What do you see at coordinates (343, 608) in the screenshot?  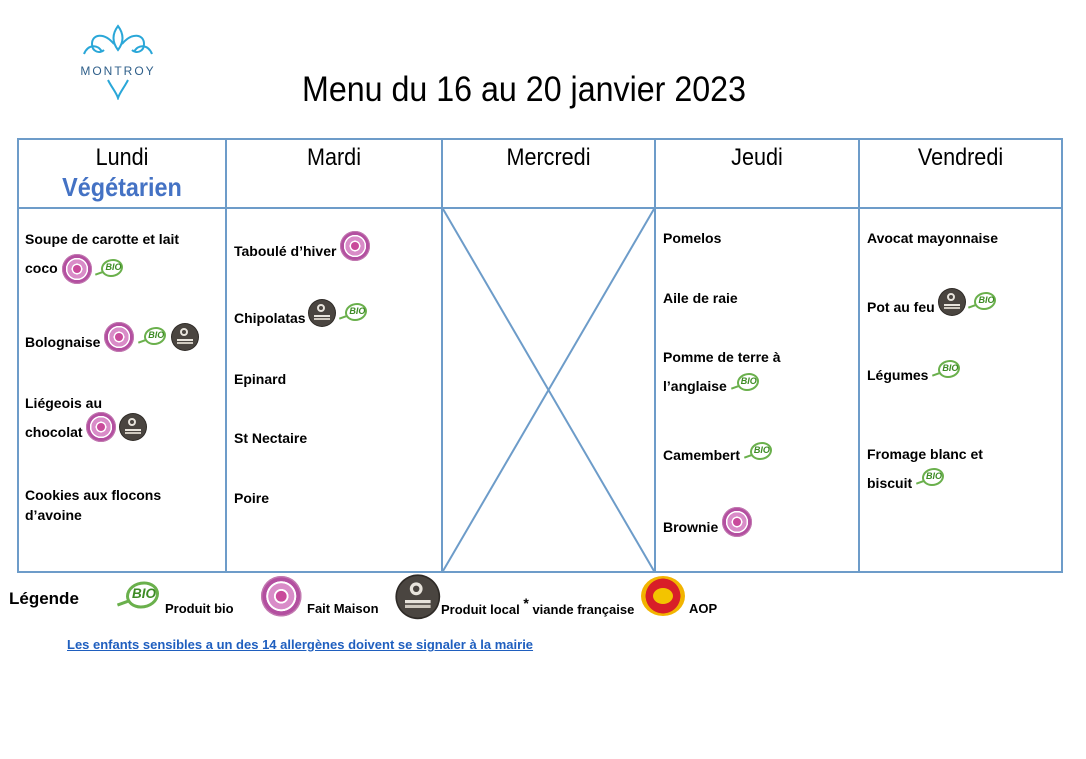 I see `legend-fait-maison: Fait Maison` at bounding box center [343, 608].